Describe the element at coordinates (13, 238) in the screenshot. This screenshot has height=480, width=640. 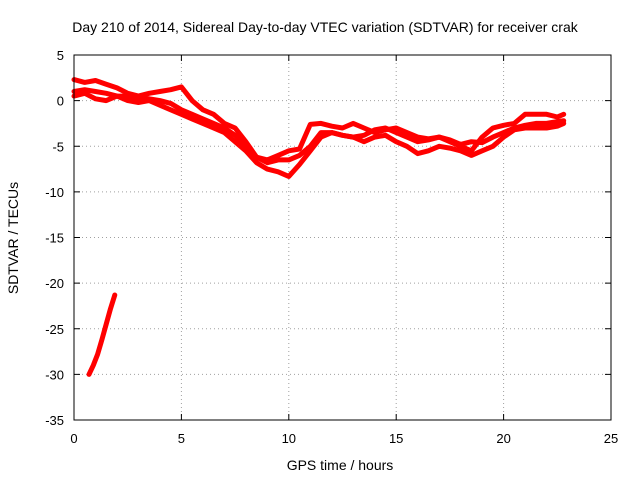
I see `y-axis-label: SDTVAR / TECUs` at that location.